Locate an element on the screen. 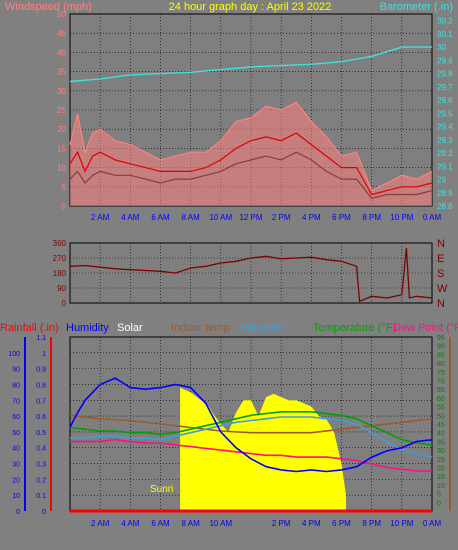  wind-direction-line is located at coordinates (251, 275).